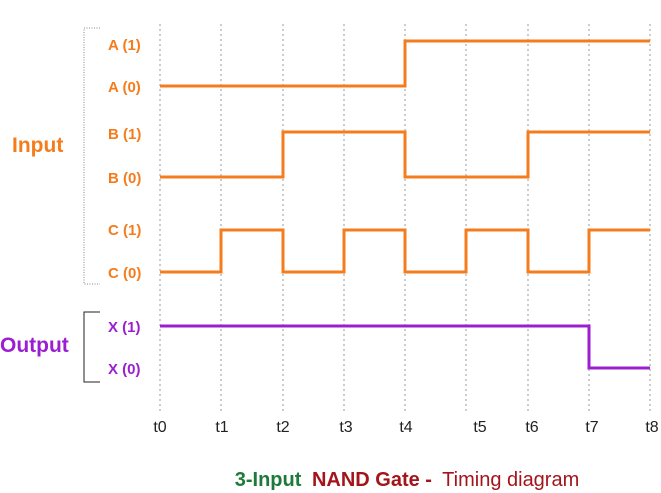 The width and height of the screenshot is (661, 493). What do you see at coordinates (91, 156) in the screenshot?
I see `input-bracket` at bounding box center [91, 156].